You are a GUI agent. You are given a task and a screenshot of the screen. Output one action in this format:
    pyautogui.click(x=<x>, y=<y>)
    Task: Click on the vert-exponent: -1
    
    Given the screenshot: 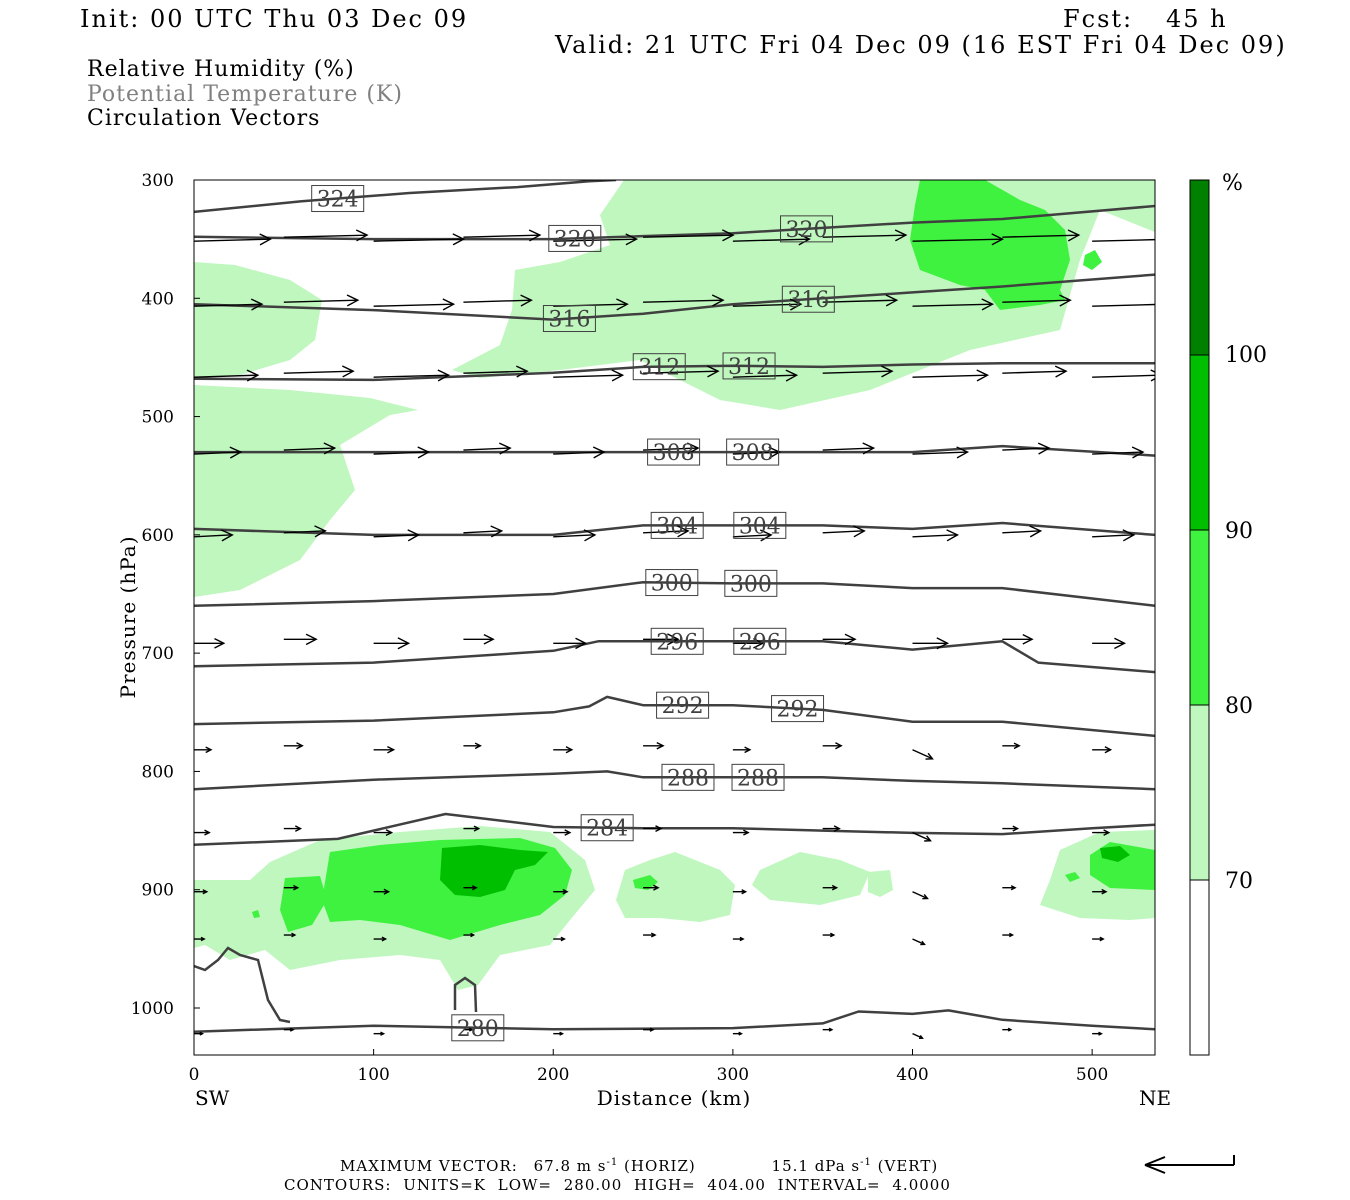 What is the action you would take?
    pyautogui.click(x=866, y=1162)
    